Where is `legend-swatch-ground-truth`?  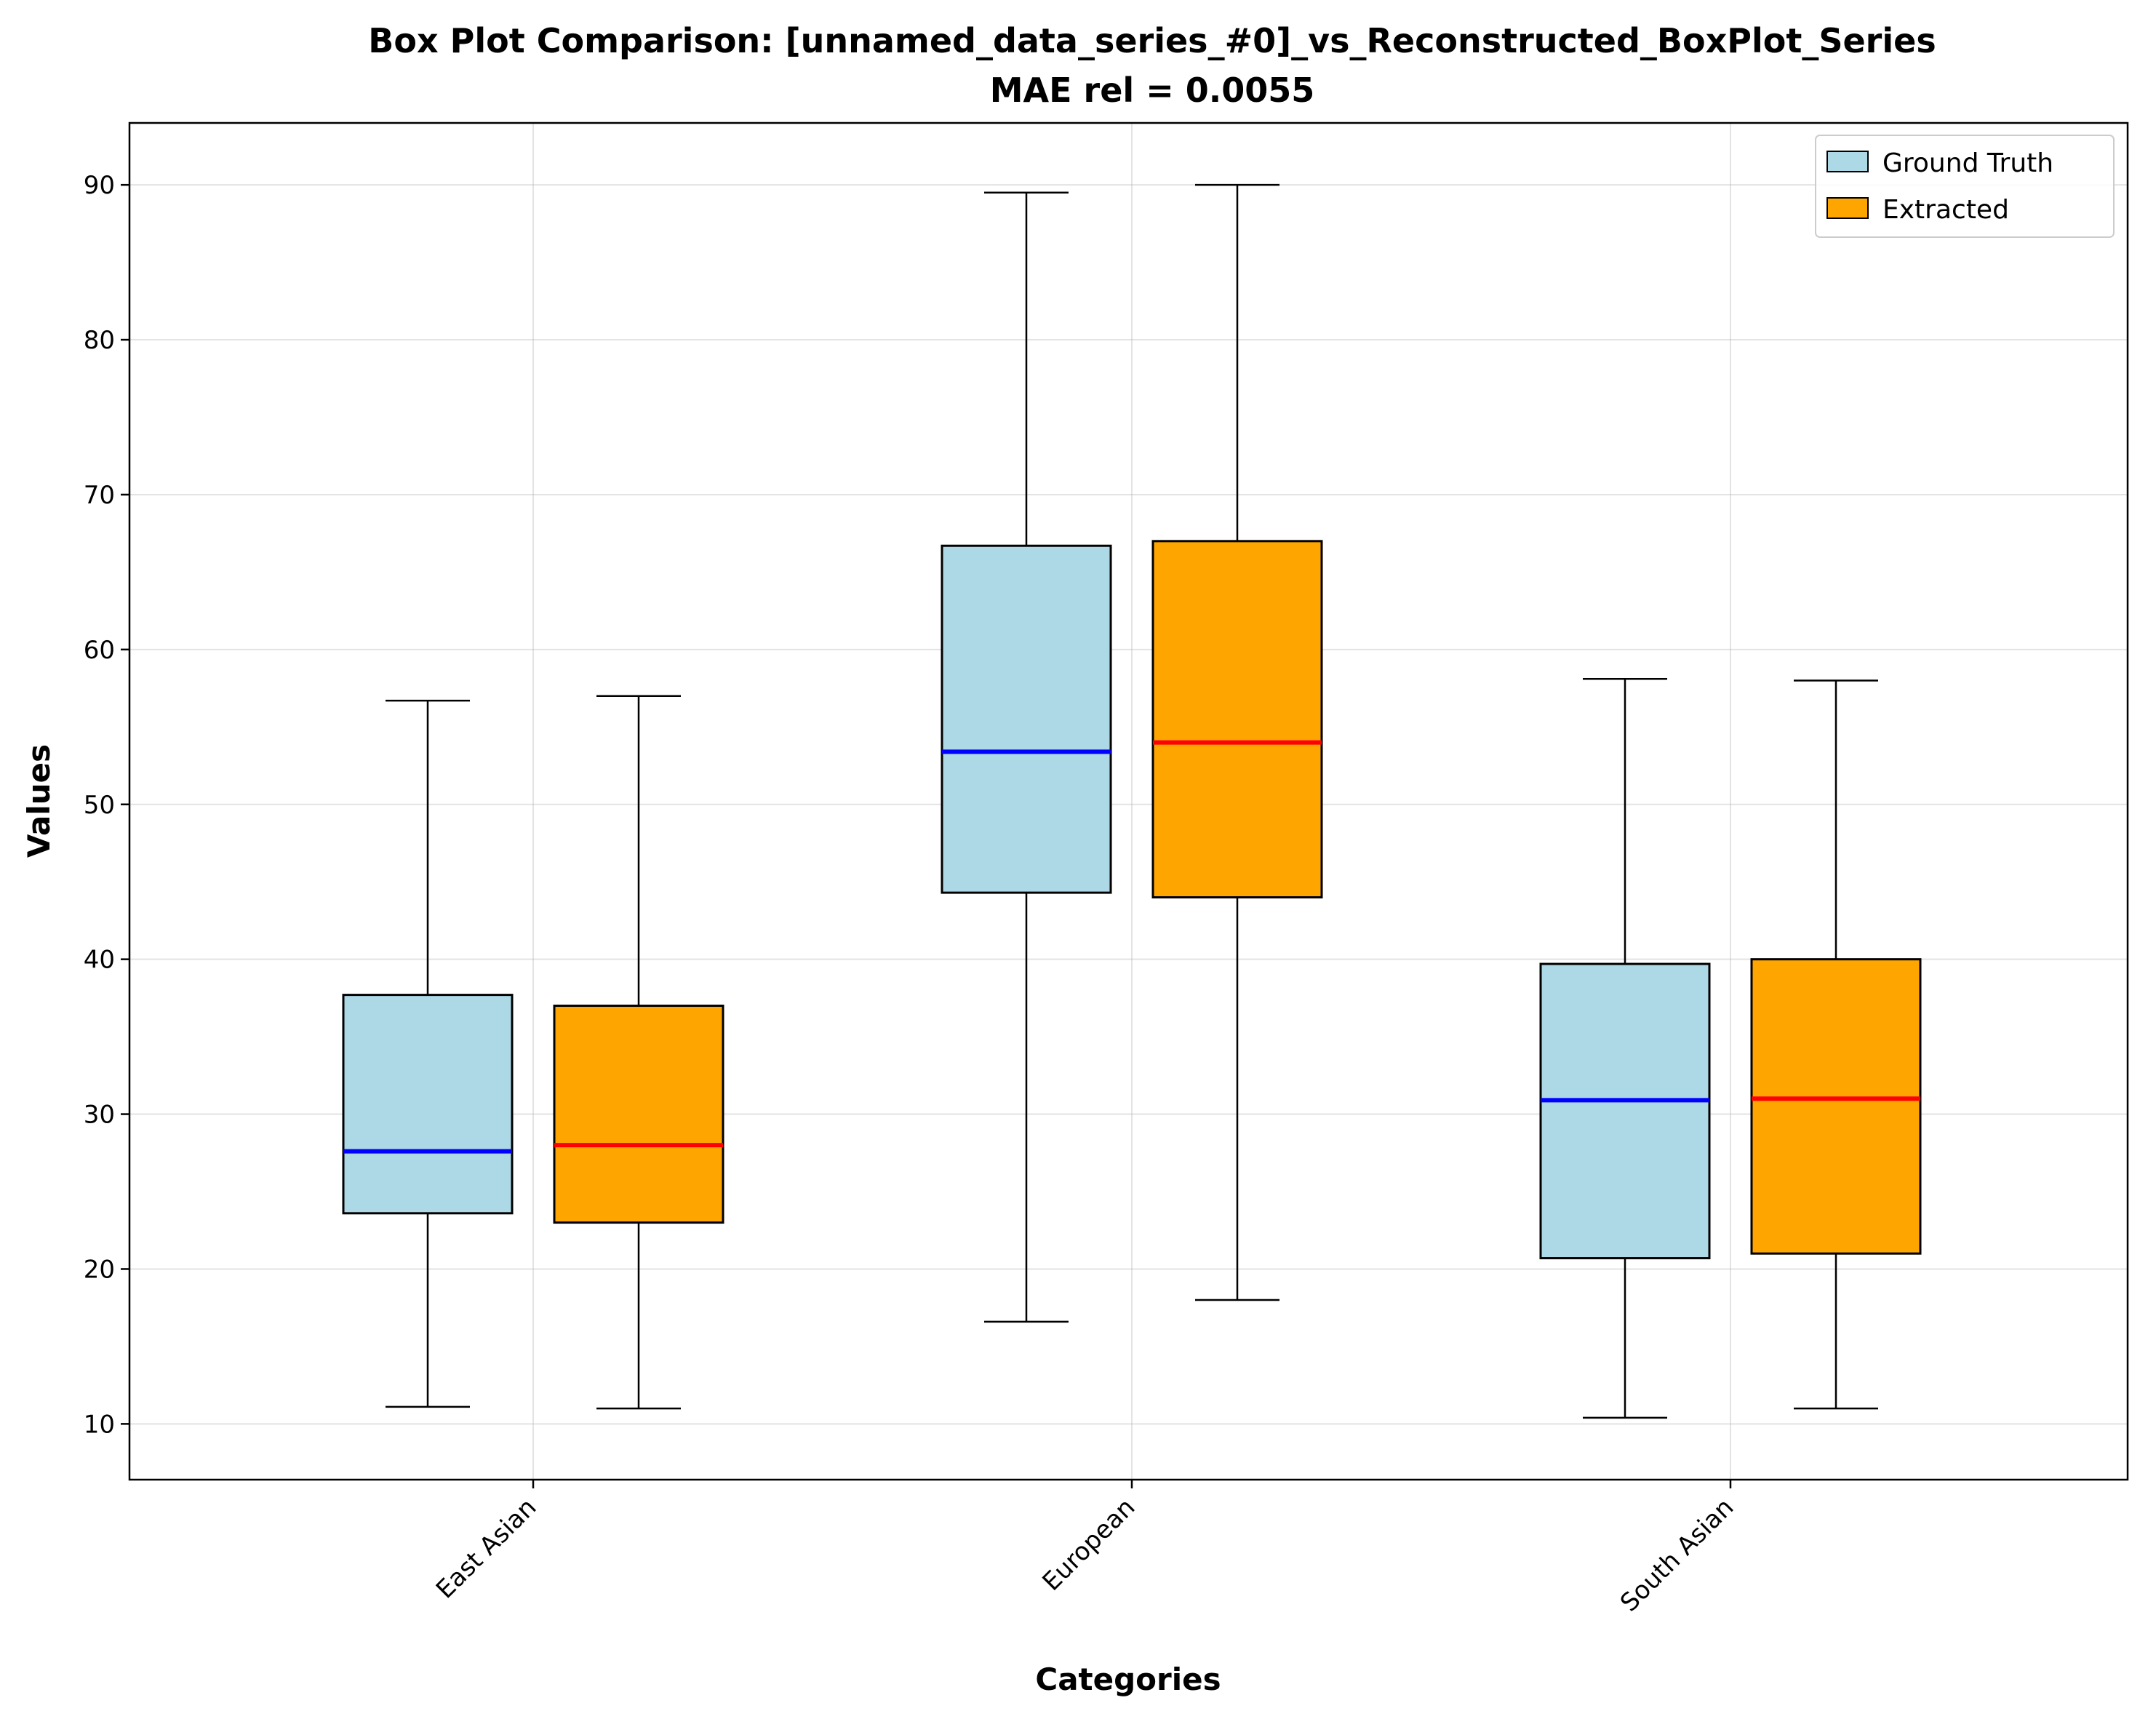 legend-swatch-ground-truth is located at coordinates (1848, 161).